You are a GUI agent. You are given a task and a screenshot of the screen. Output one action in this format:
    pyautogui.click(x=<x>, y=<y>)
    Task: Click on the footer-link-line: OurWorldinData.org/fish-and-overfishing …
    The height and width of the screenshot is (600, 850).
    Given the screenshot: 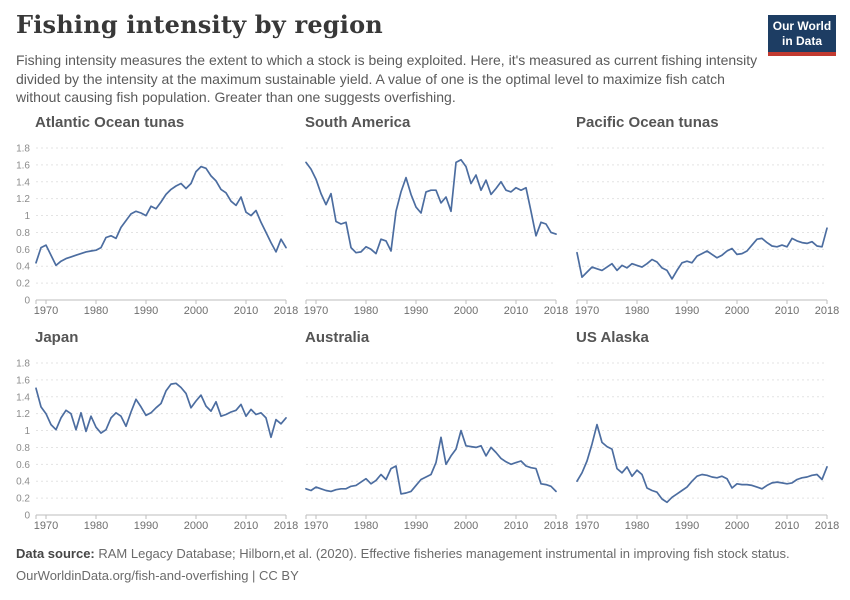 What is the action you would take?
    pyautogui.click(x=157, y=575)
    